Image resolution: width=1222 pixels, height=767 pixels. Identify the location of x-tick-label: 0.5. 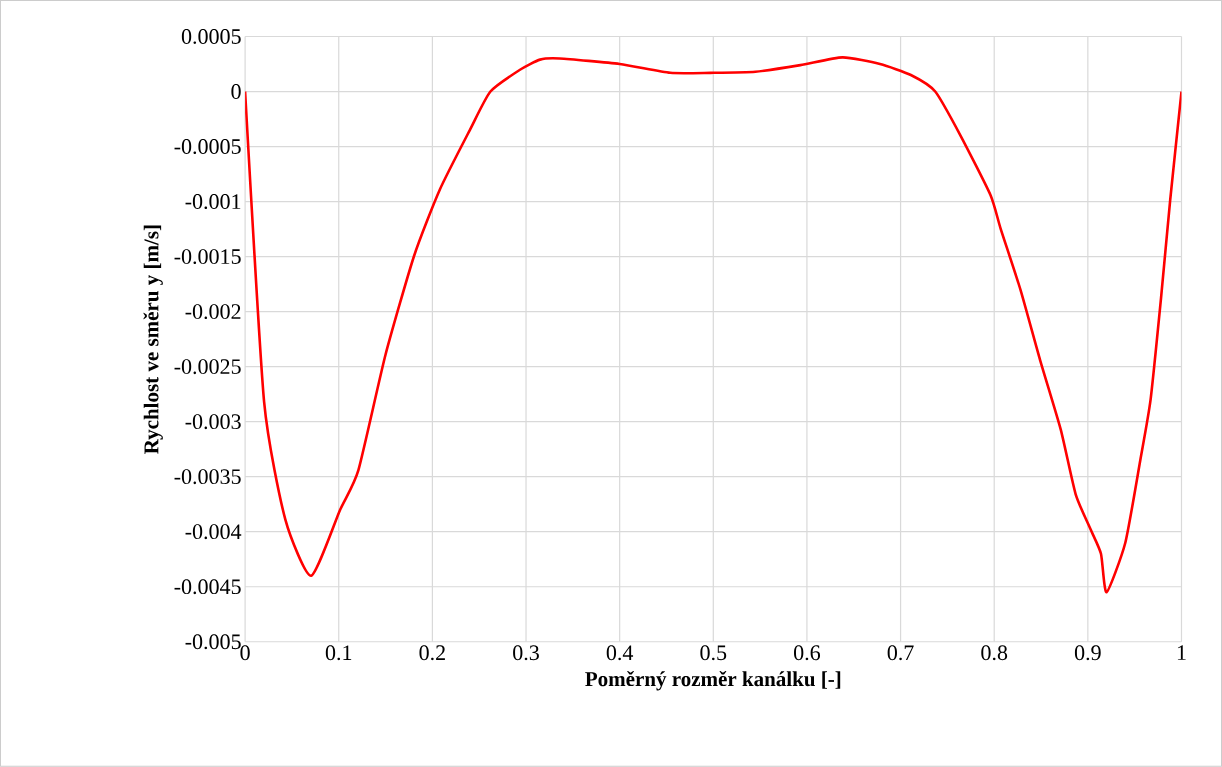
(713, 653).